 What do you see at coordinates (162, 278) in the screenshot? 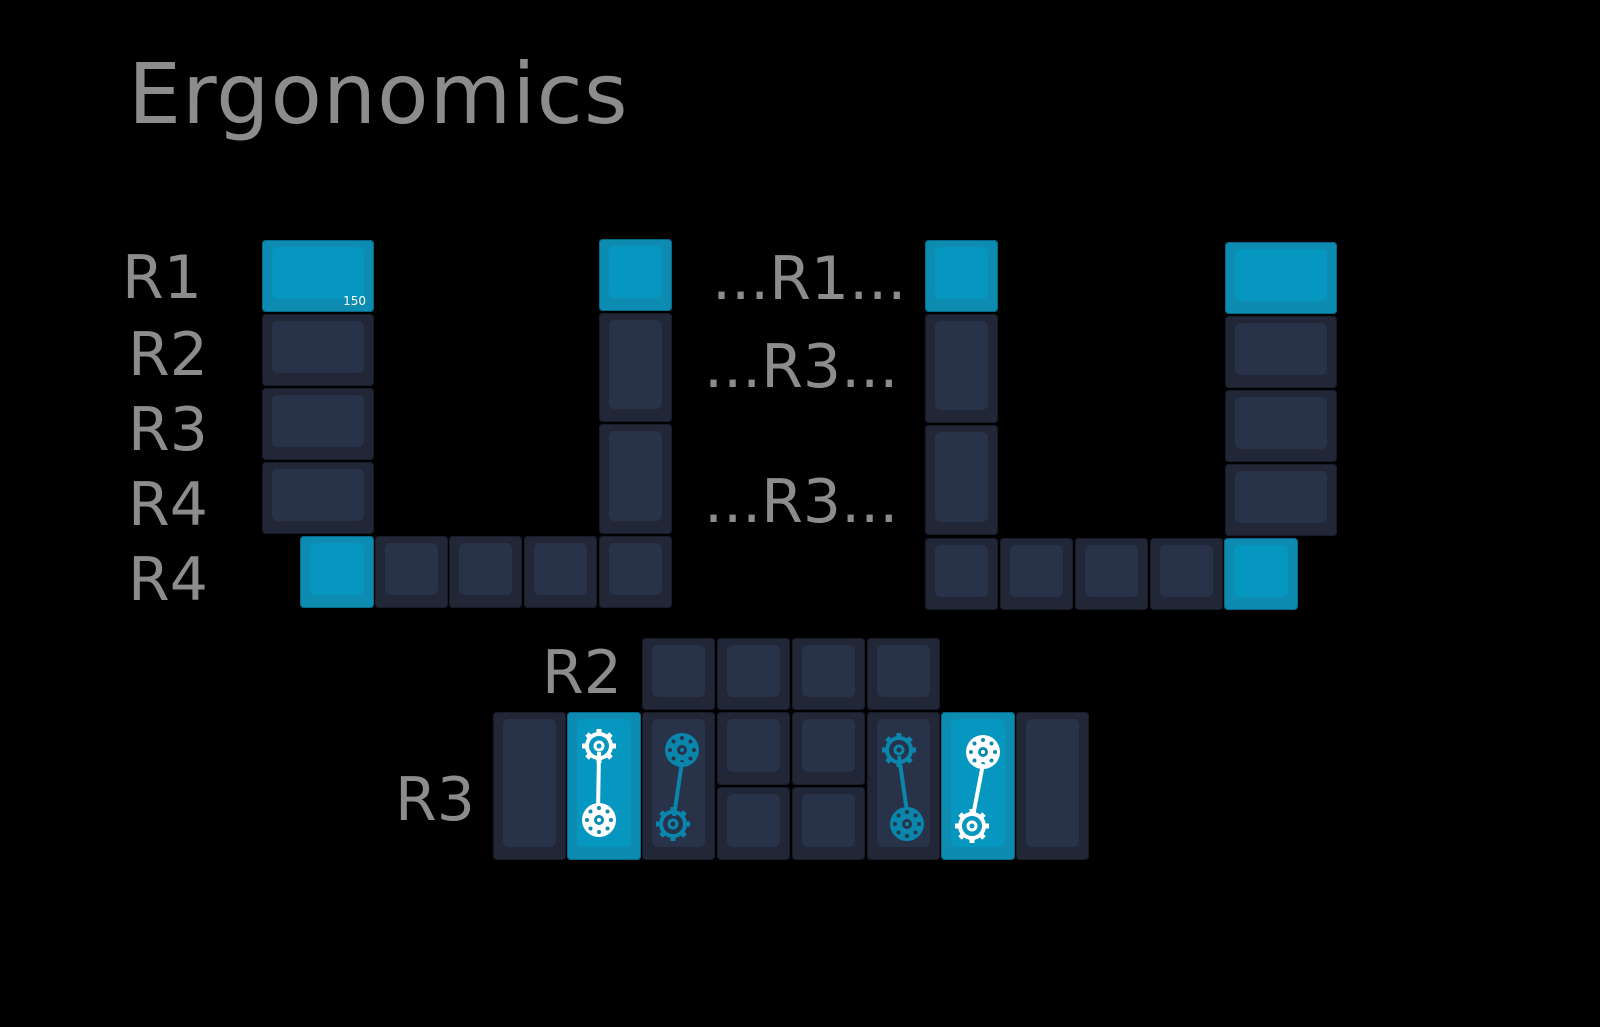
I see `row-label-r1: R1` at bounding box center [162, 278].